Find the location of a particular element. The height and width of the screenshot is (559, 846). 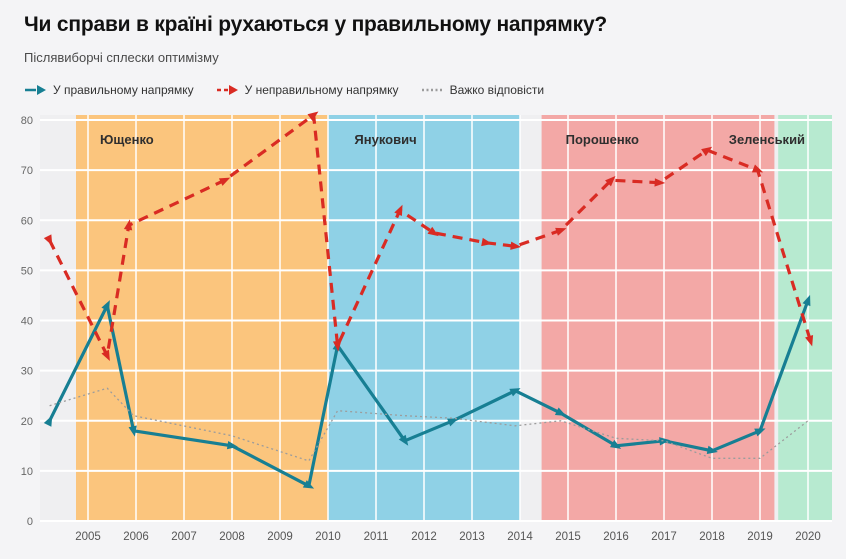

legend-item-hard-to-say: Важко відповісти is located at coordinates (483, 90).